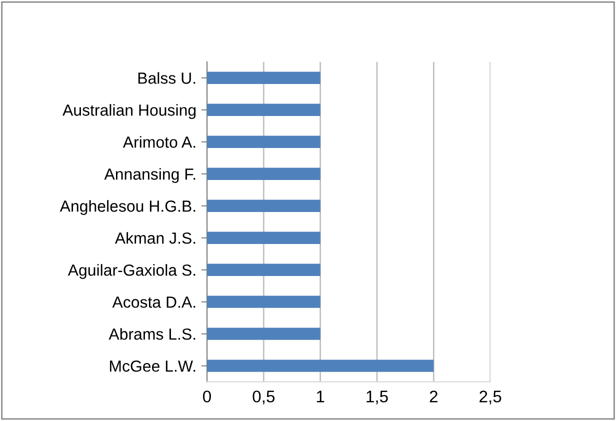  I want to click on y-tick-label: Acosta D.A., so click(154, 302).